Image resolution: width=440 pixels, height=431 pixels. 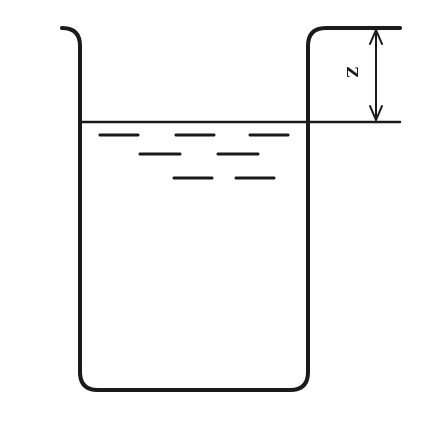 I want to click on depth-label: Z, so click(x=352, y=72).